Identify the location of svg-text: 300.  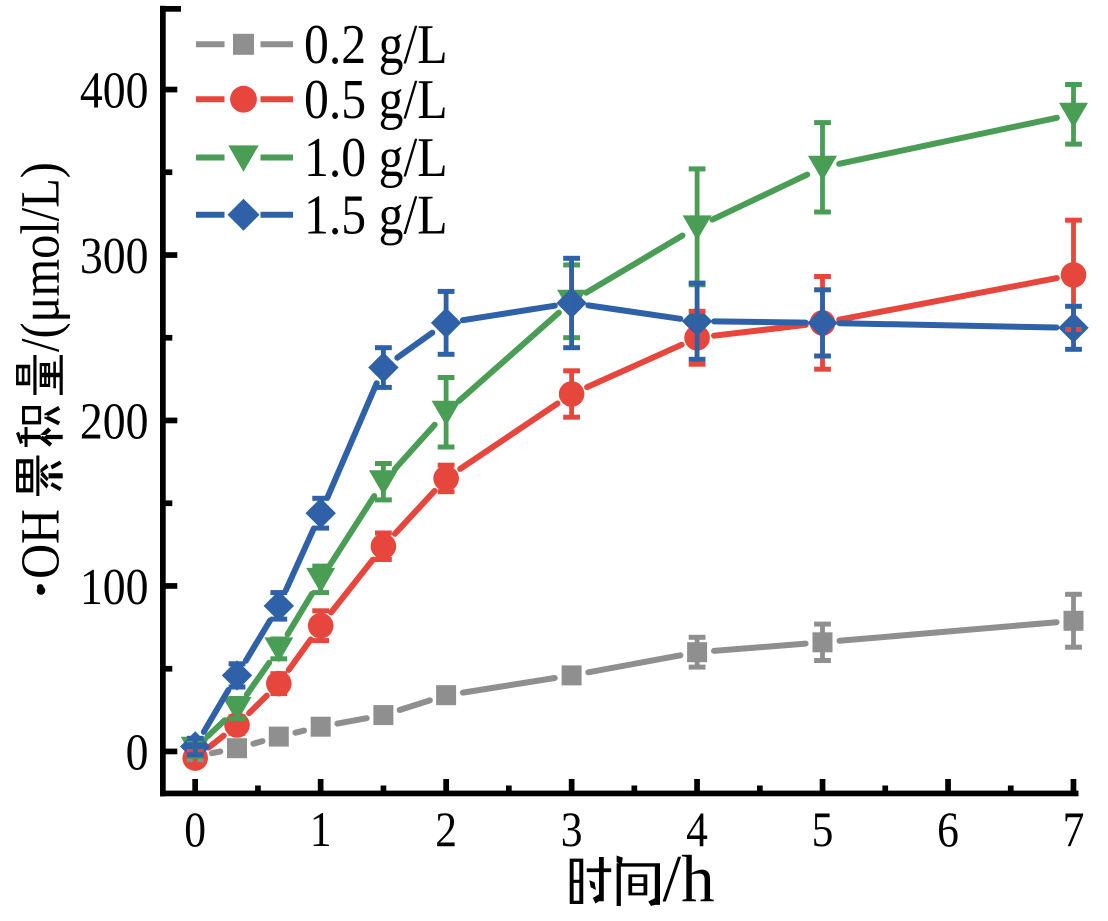
(114, 255).